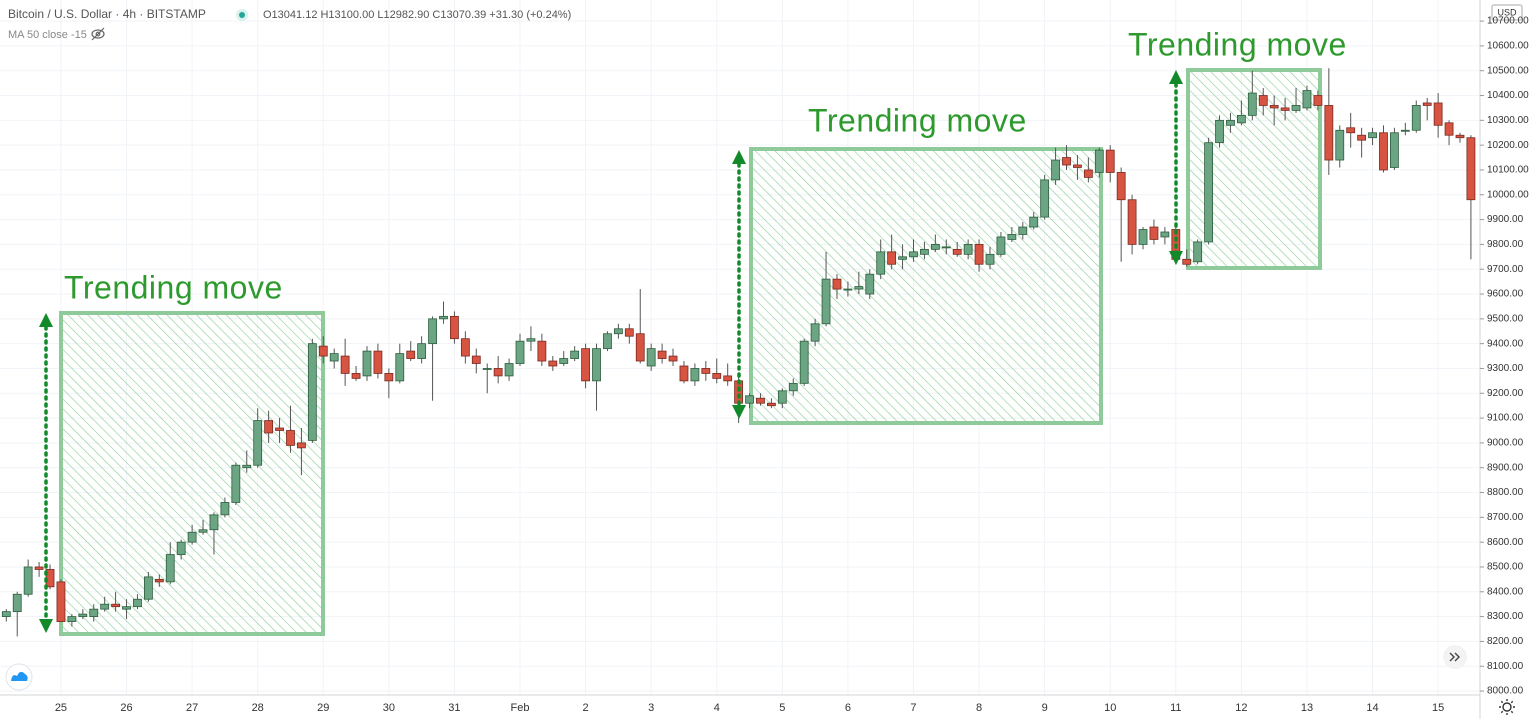 This screenshot has height=724, width=1536. I want to click on scroll-button, so click(1455, 657).